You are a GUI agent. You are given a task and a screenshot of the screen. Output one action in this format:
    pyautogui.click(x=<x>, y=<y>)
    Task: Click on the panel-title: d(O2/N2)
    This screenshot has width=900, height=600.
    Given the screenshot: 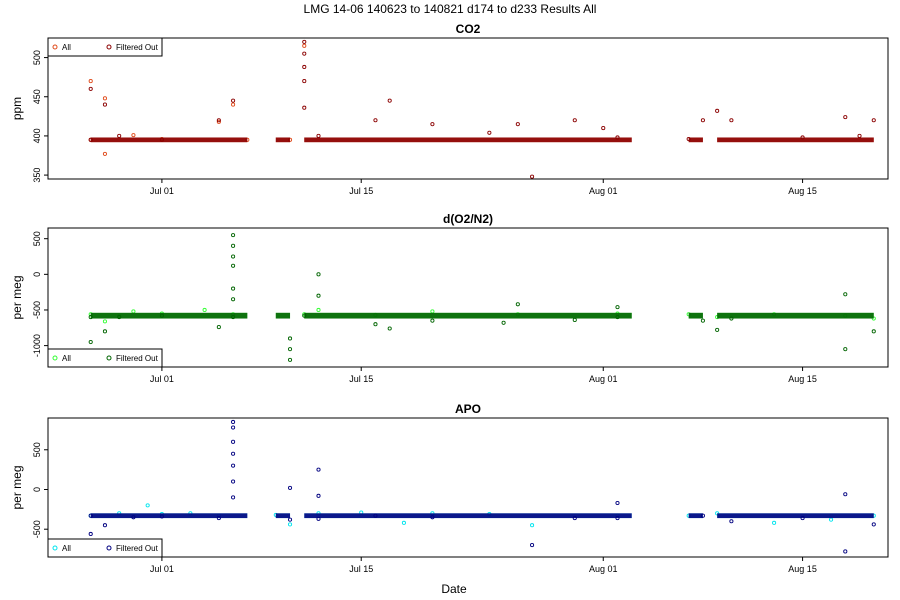 What is the action you would take?
    pyautogui.click(x=468, y=219)
    